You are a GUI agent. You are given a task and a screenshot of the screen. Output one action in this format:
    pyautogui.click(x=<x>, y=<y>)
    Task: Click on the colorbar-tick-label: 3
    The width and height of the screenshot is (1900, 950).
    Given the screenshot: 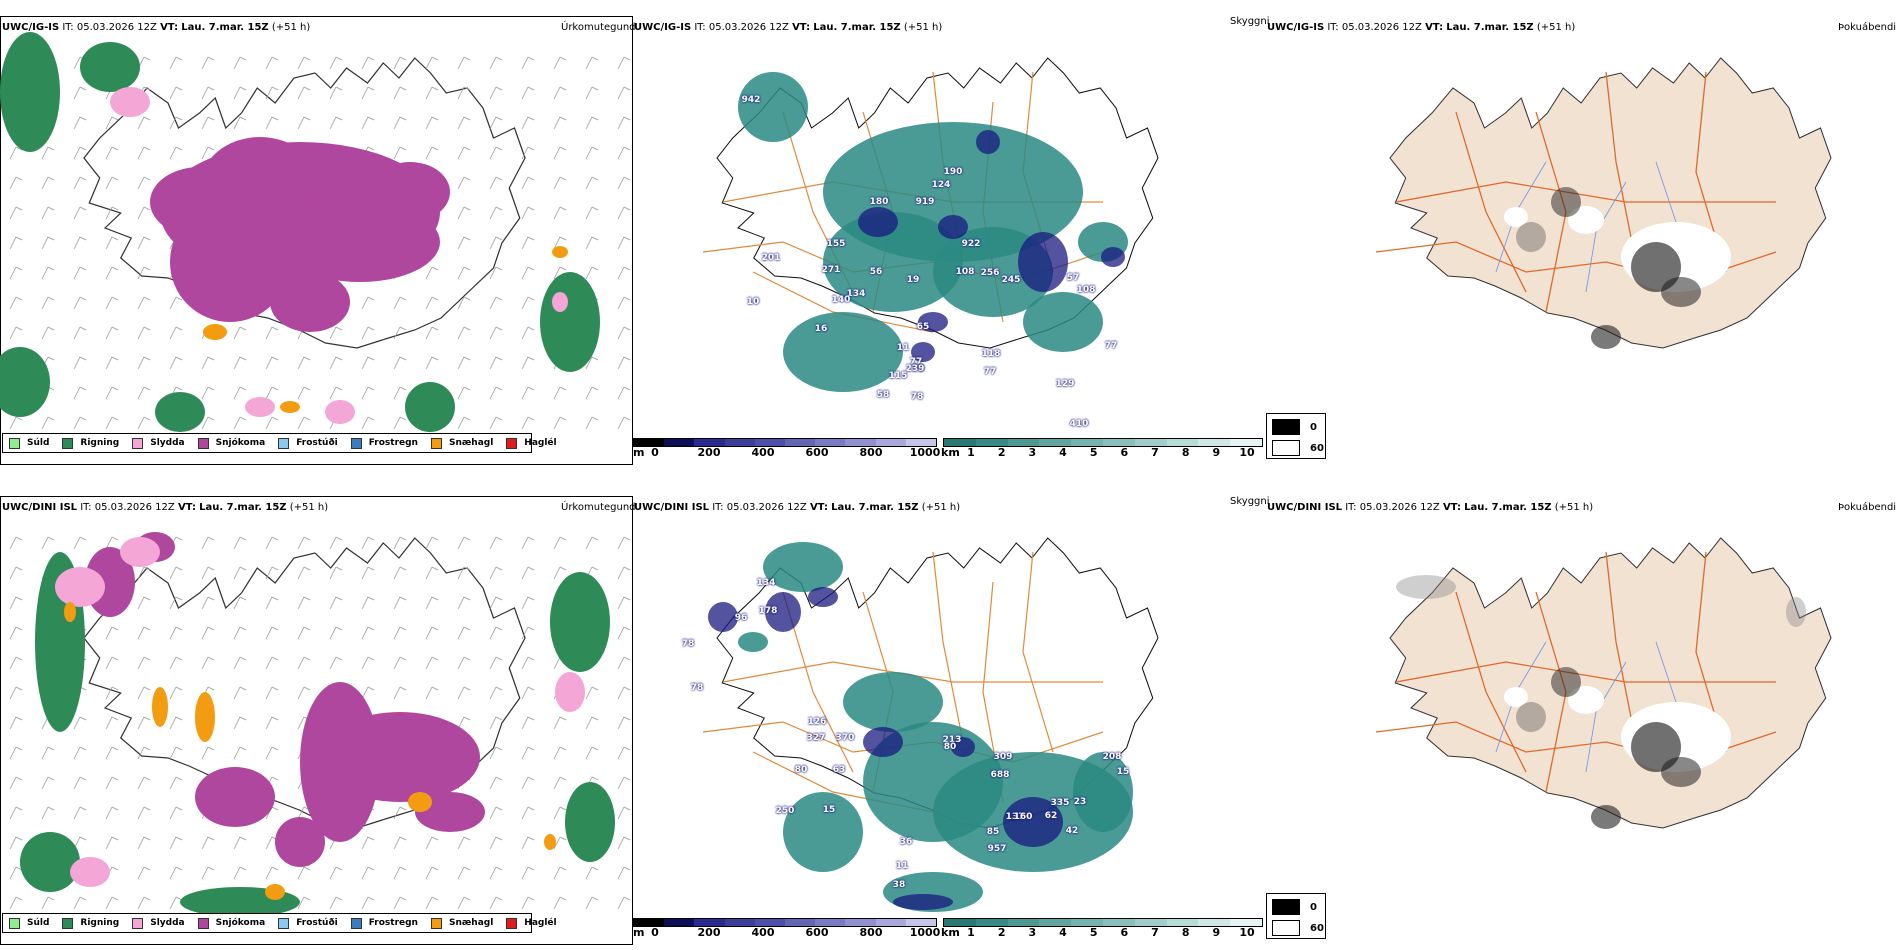 What is the action you would take?
    pyautogui.click(x=1032, y=452)
    